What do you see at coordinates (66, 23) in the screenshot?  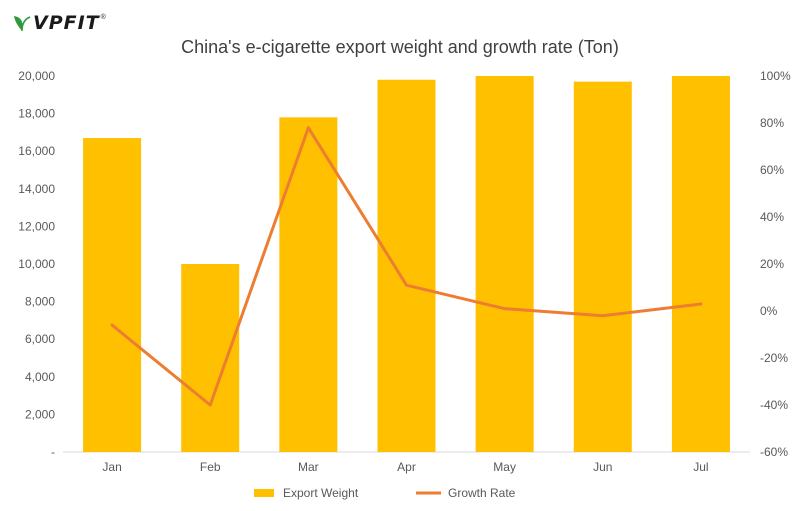 I see `brand-name: VPFIT` at bounding box center [66, 23].